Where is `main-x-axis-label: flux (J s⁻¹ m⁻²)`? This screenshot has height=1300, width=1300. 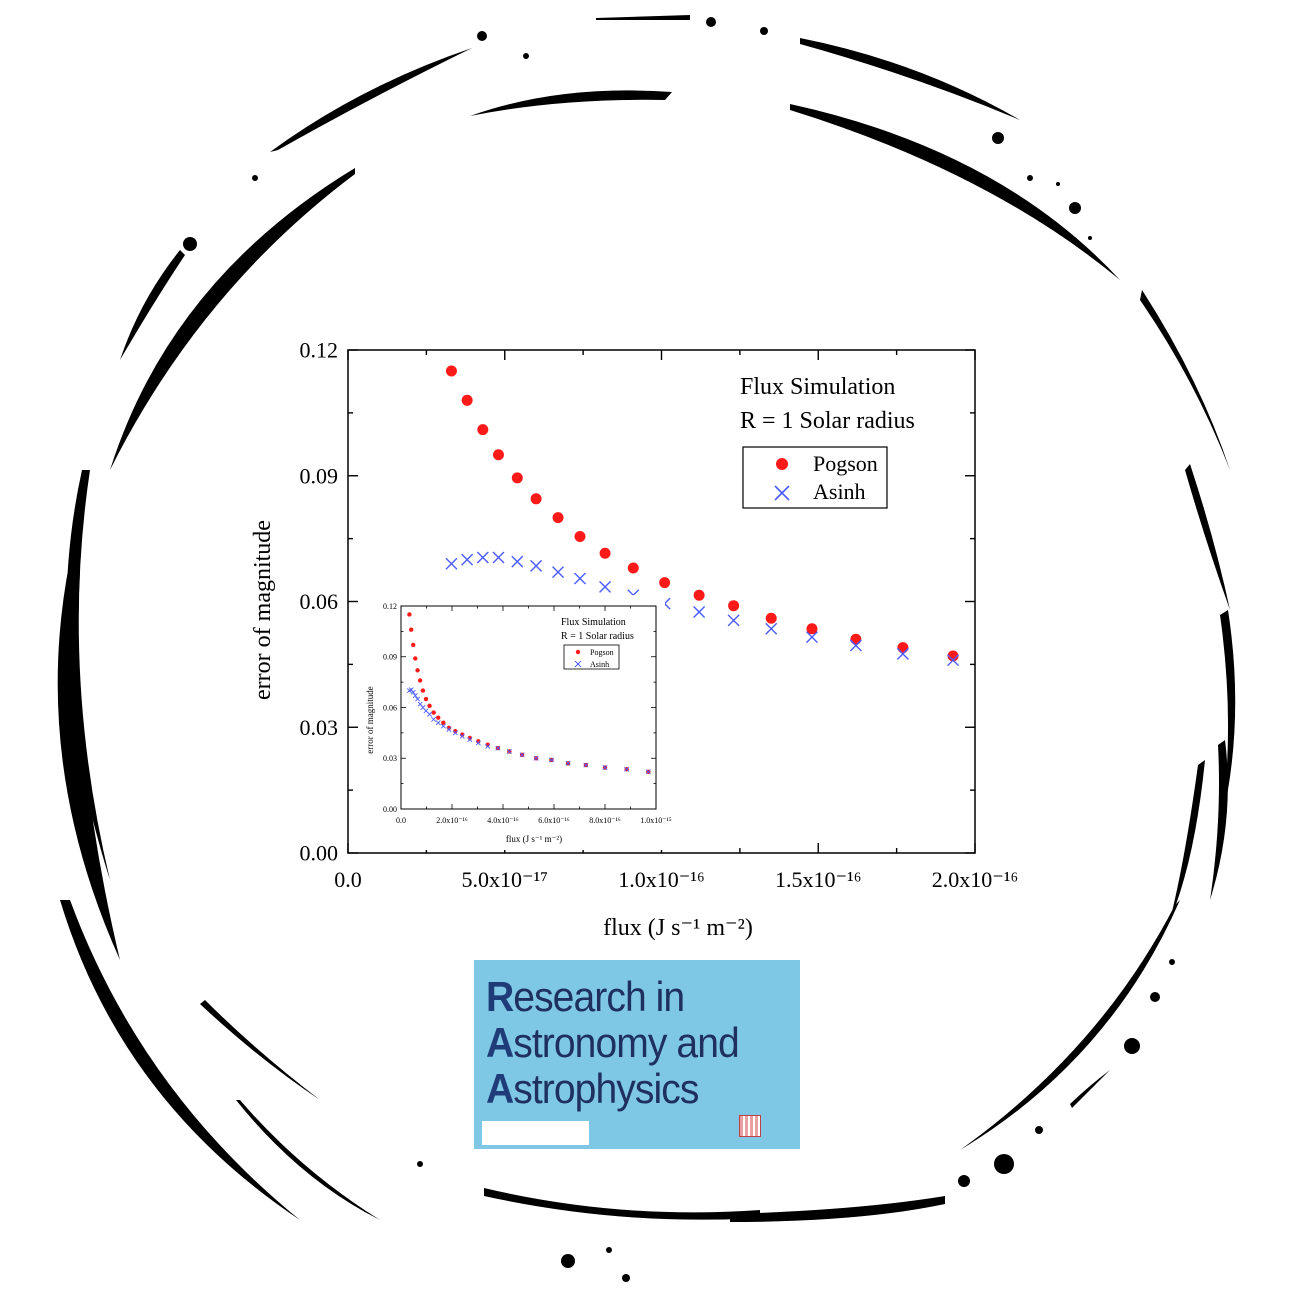 main-x-axis-label: flux (J s⁻¹ m⁻²) is located at coordinates (678, 928).